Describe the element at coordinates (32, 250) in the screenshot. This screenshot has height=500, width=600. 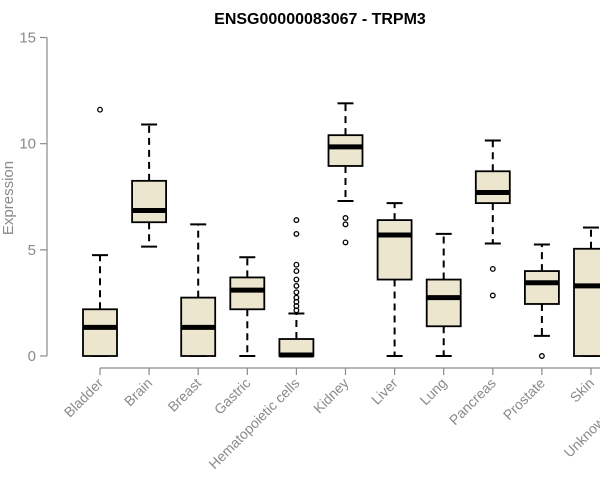
I see `y-tick-label: 5` at that location.